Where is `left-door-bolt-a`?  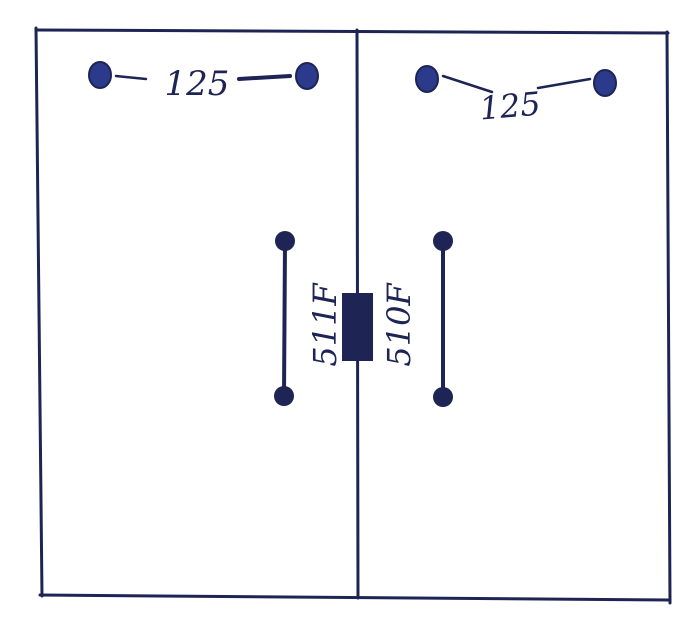
left-door-bolt-a is located at coordinates (100, 75).